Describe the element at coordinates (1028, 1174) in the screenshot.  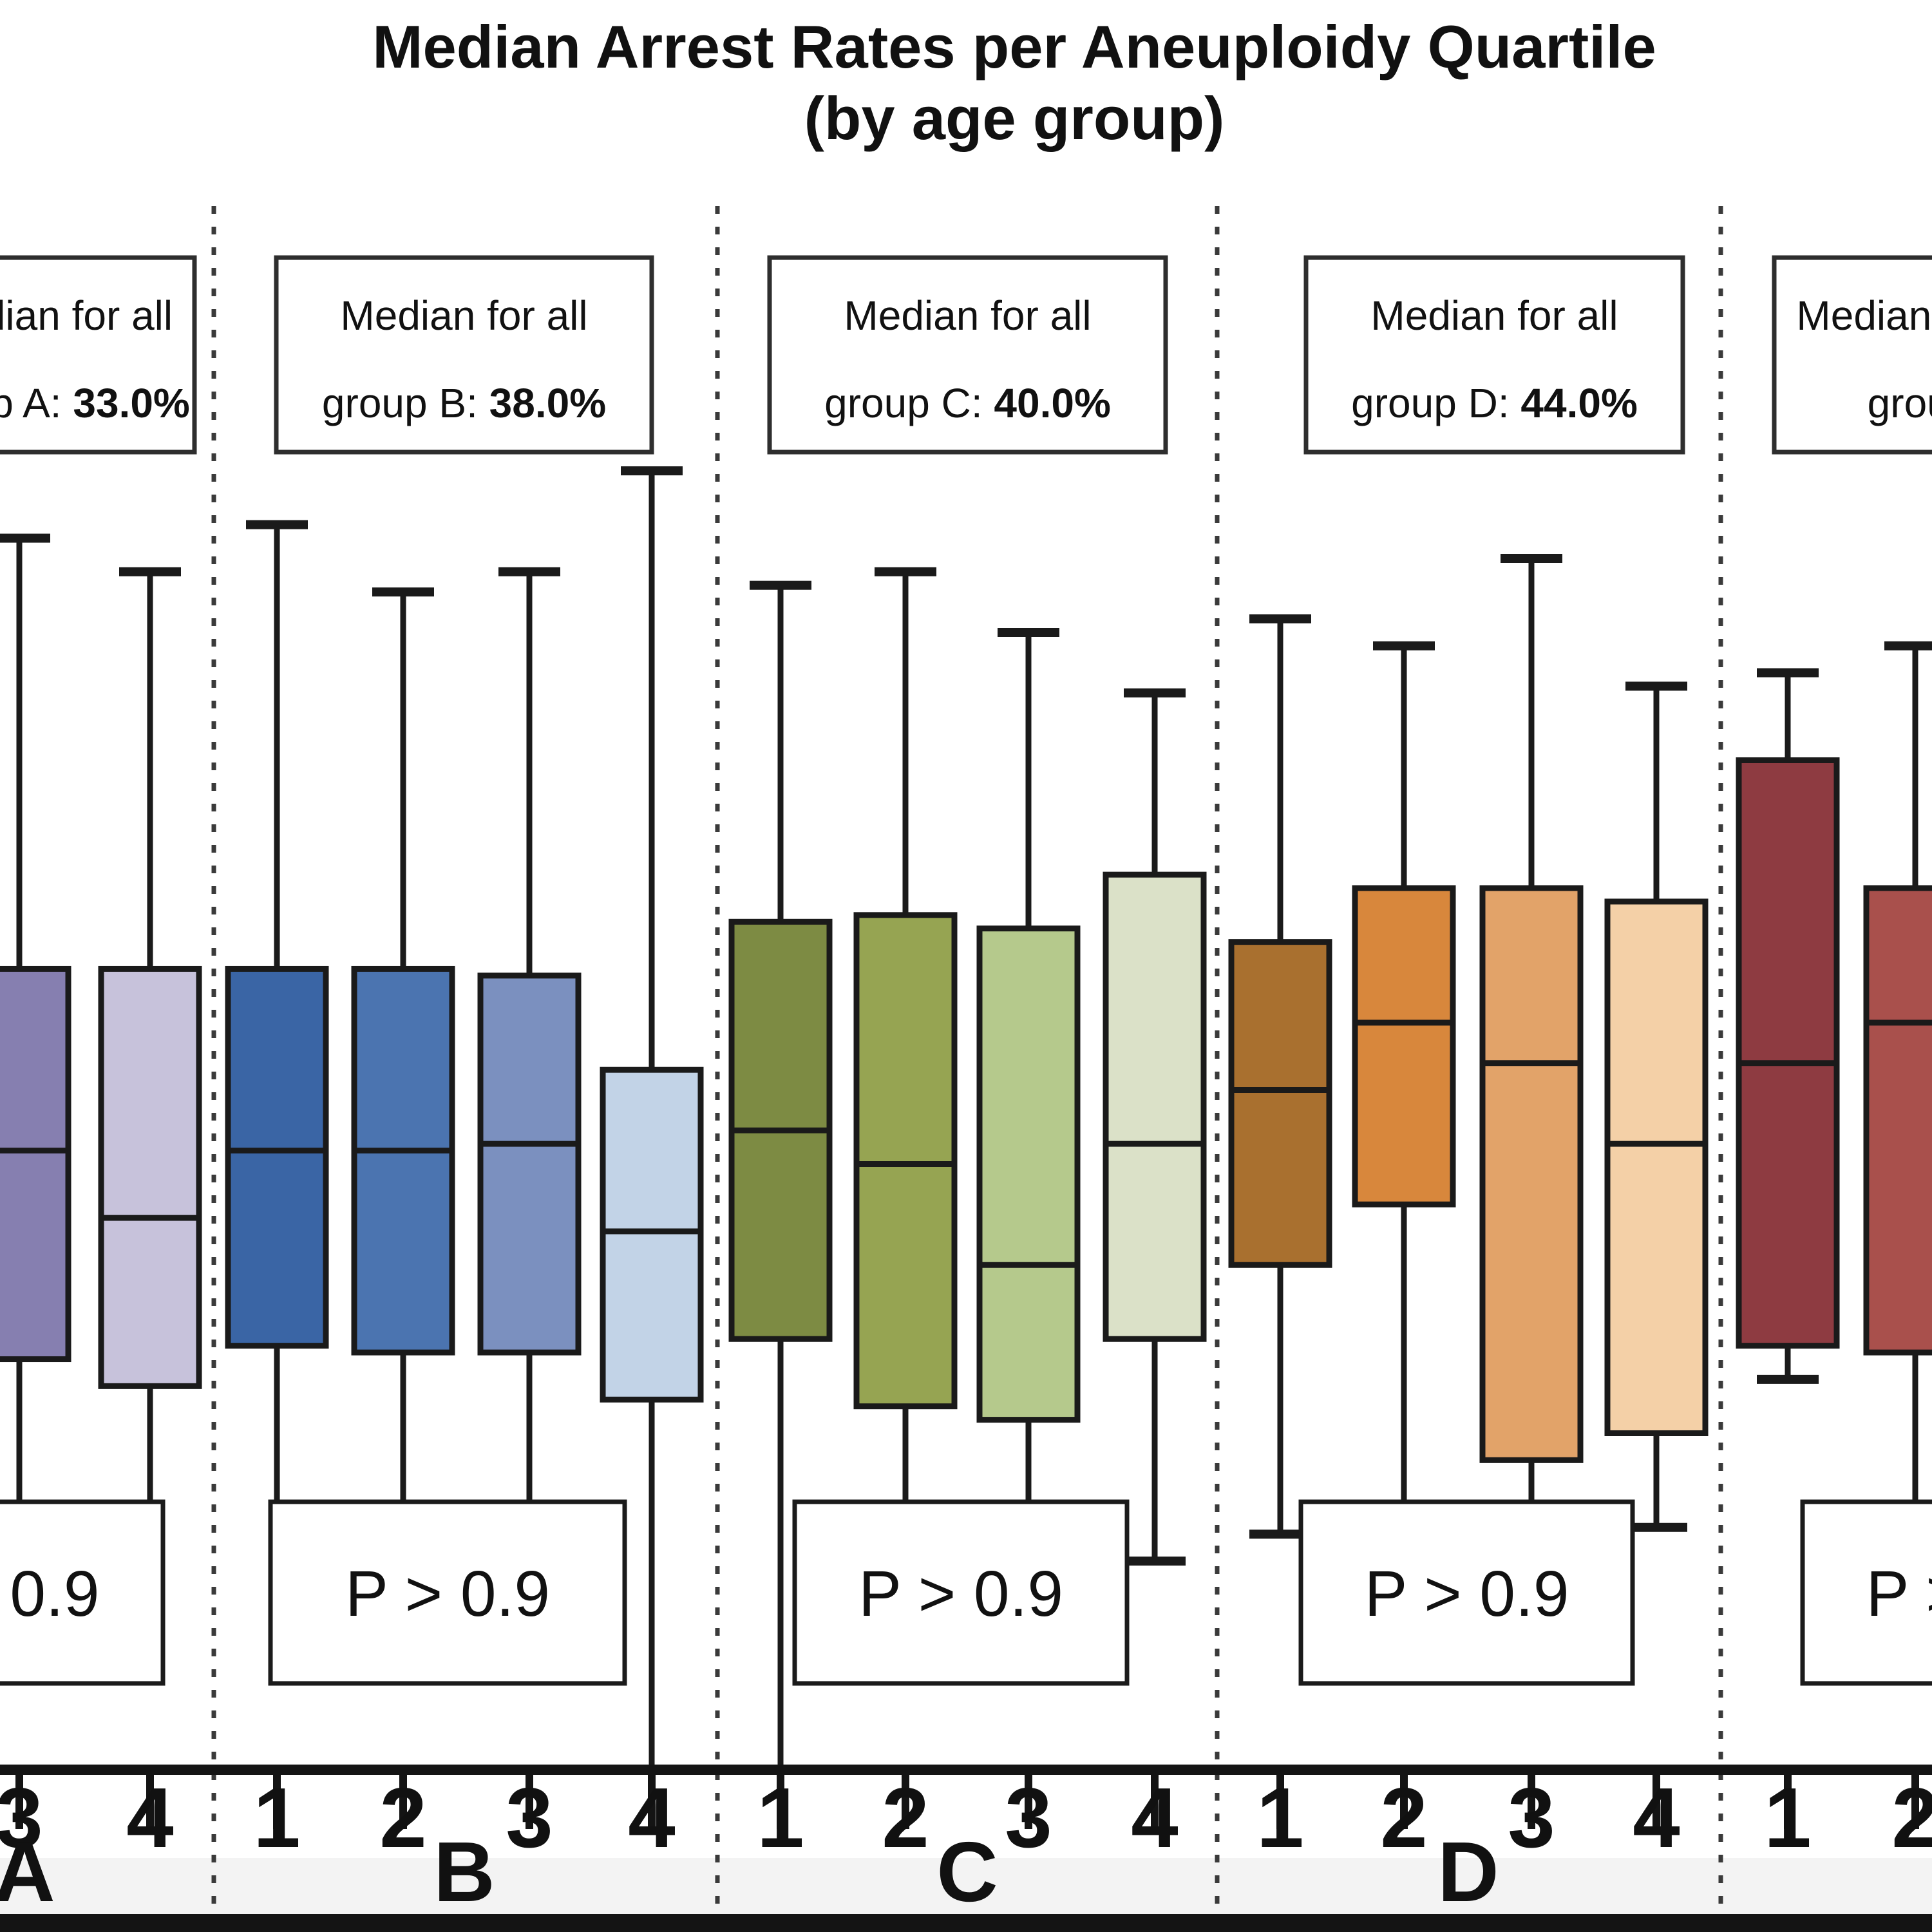
I see `group-C-quartile-3-box` at that location.